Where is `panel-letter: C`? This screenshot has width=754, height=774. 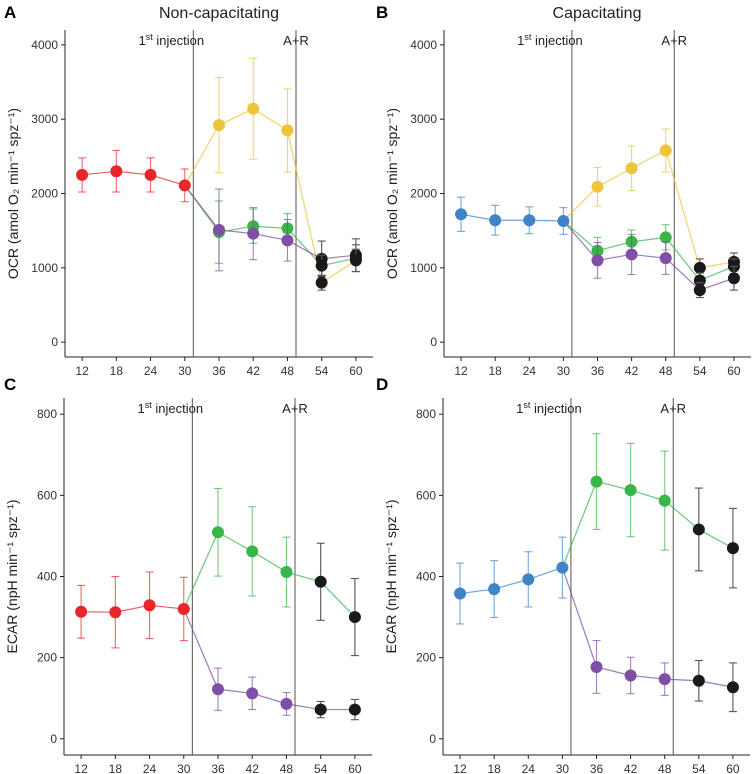 panel-letter: C is located at coordinates (10, 384).